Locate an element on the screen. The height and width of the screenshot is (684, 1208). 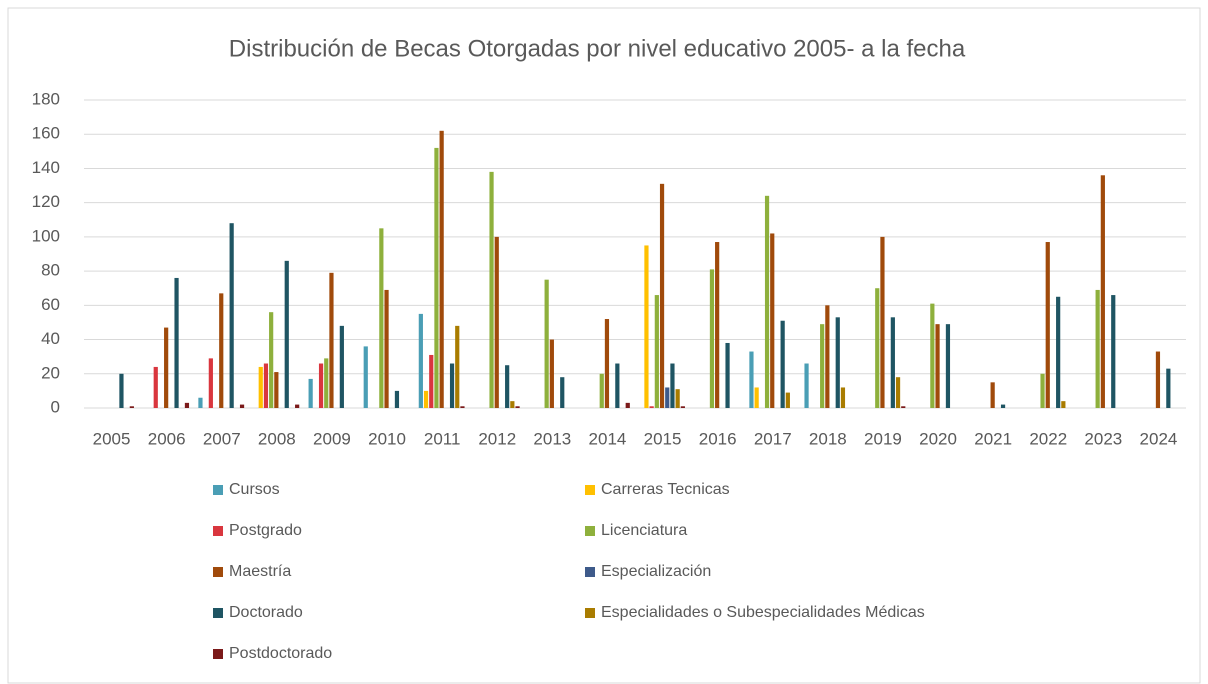
legend-label: Carreras Tecnicas is located at coordinates (665, 489).